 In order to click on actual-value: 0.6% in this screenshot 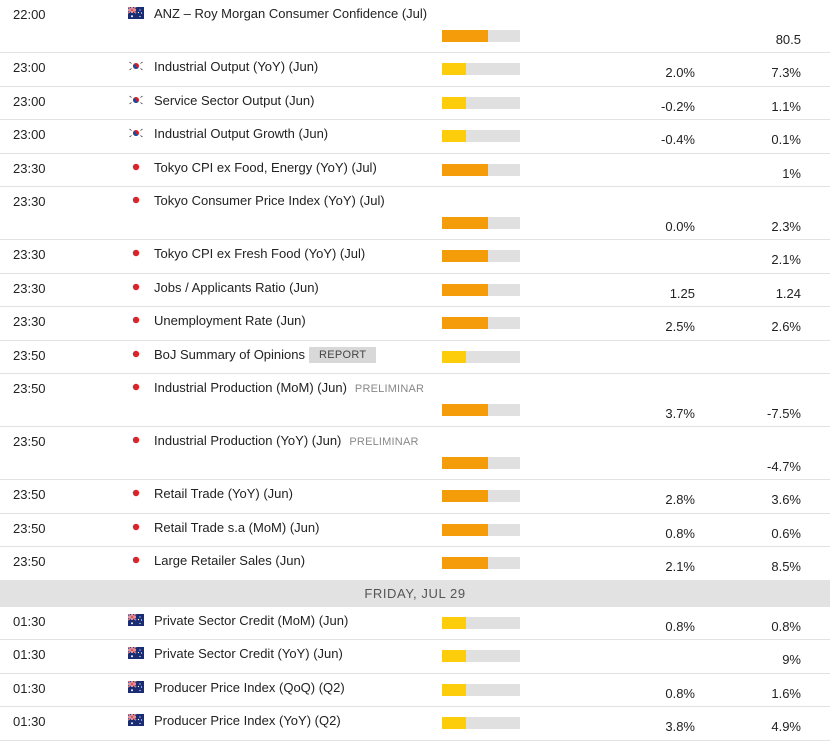, I will do `click(786, 533)`.